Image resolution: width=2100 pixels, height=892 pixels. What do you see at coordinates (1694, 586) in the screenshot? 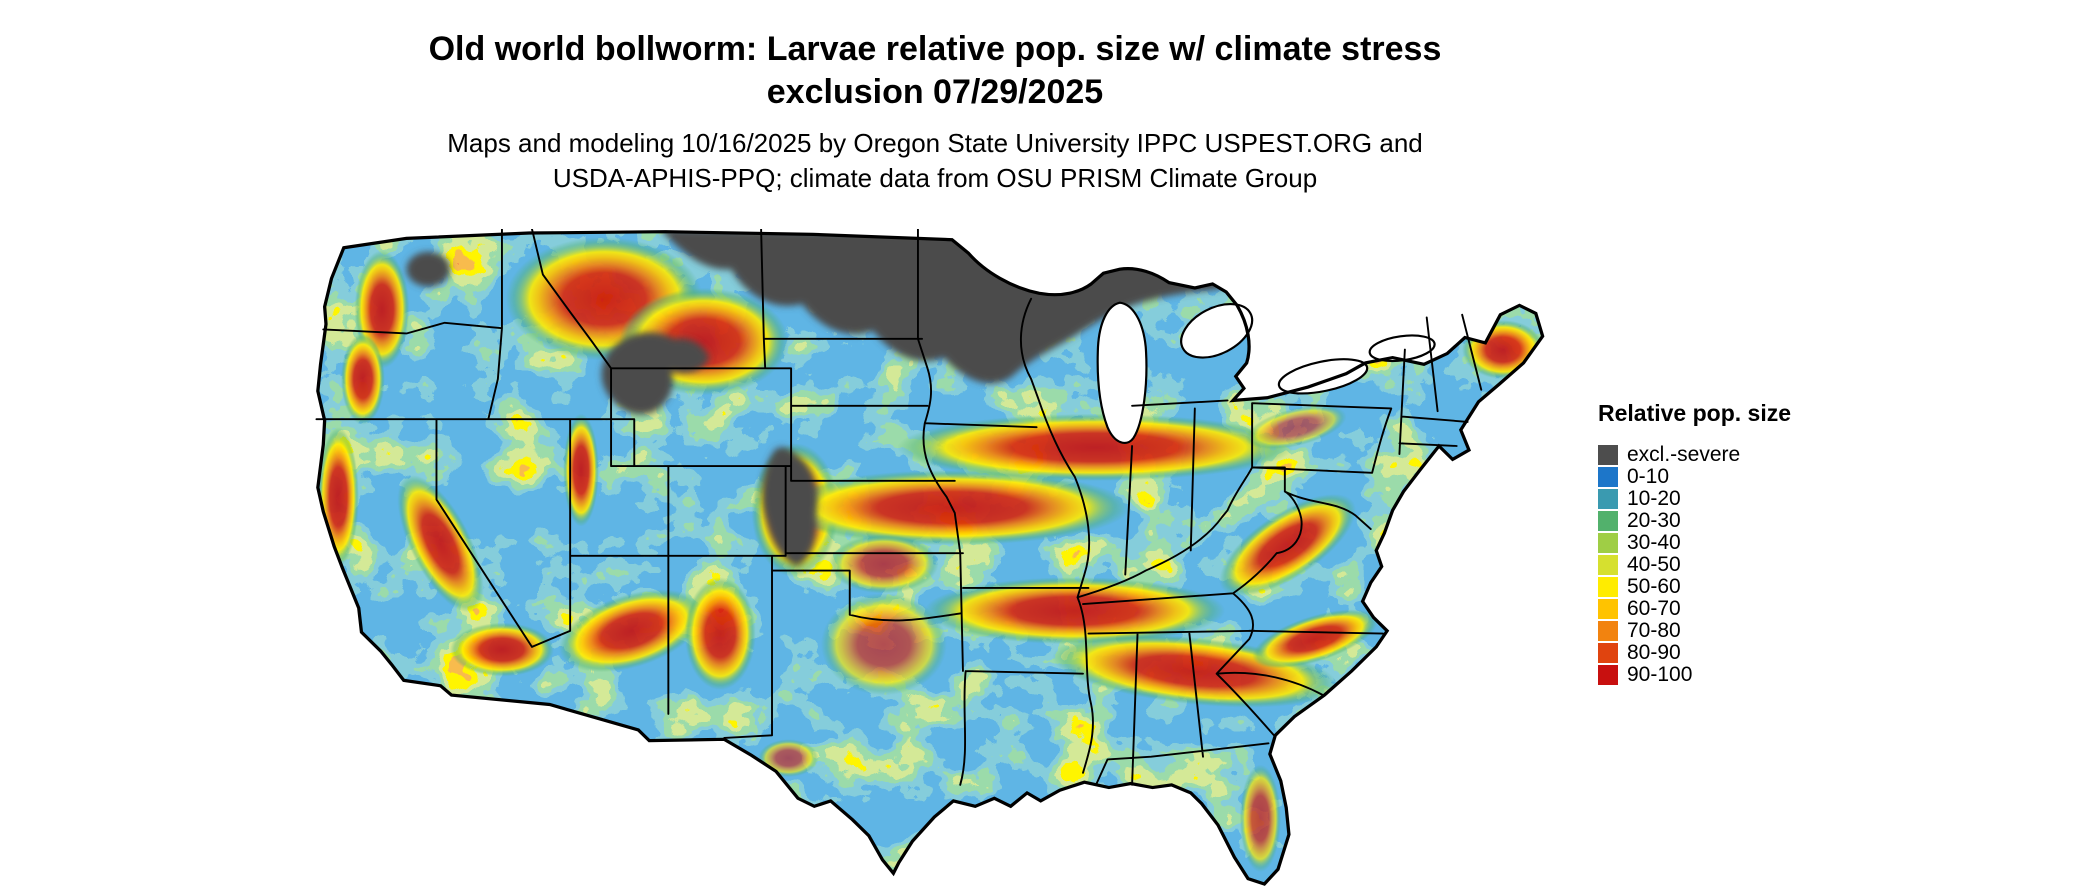
I see `legend-item: 50-60` at bounding box center [1694, 586].